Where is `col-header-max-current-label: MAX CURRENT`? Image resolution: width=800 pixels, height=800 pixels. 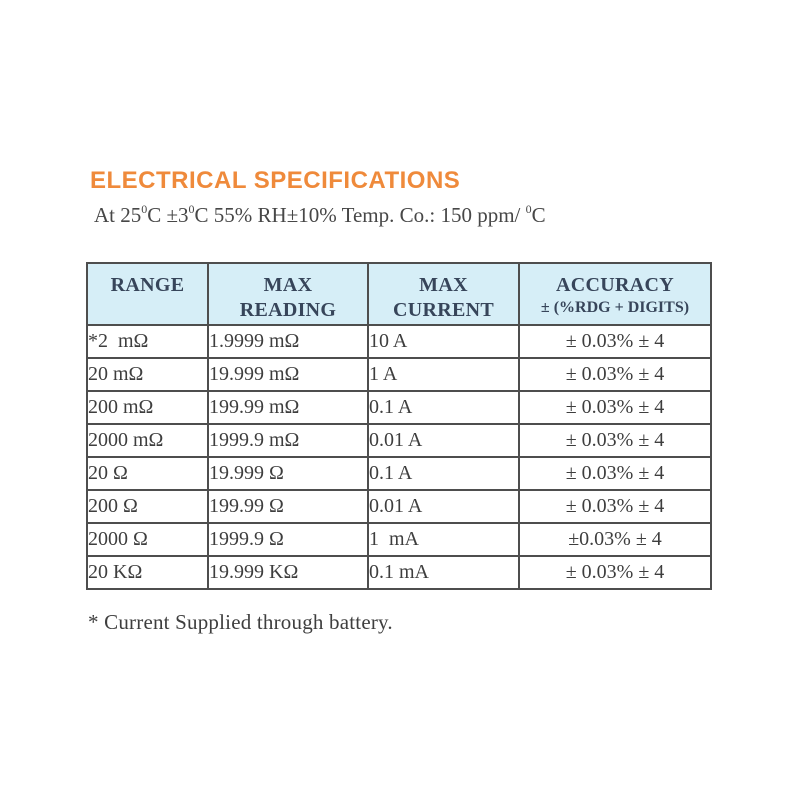
col-header-max-current-label: MAX CURRENT is located at coordinates (443, 297).